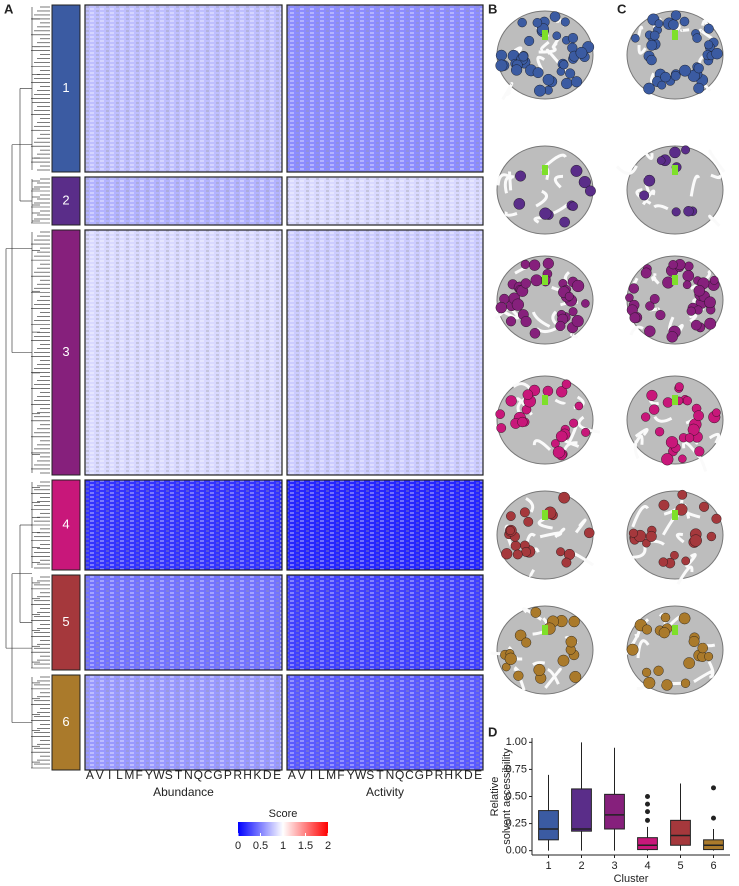 This screenshot has height=886, width=739. I want to click on column-label: V, so click(100, 775).